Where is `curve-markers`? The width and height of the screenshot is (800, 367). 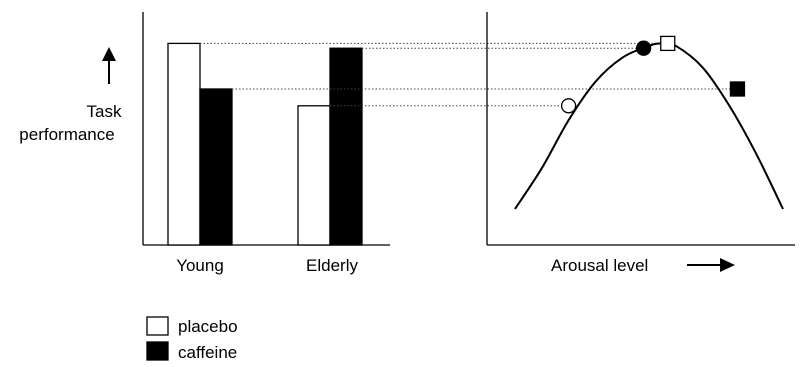 curve-markers is located at coordinates (653, 74).